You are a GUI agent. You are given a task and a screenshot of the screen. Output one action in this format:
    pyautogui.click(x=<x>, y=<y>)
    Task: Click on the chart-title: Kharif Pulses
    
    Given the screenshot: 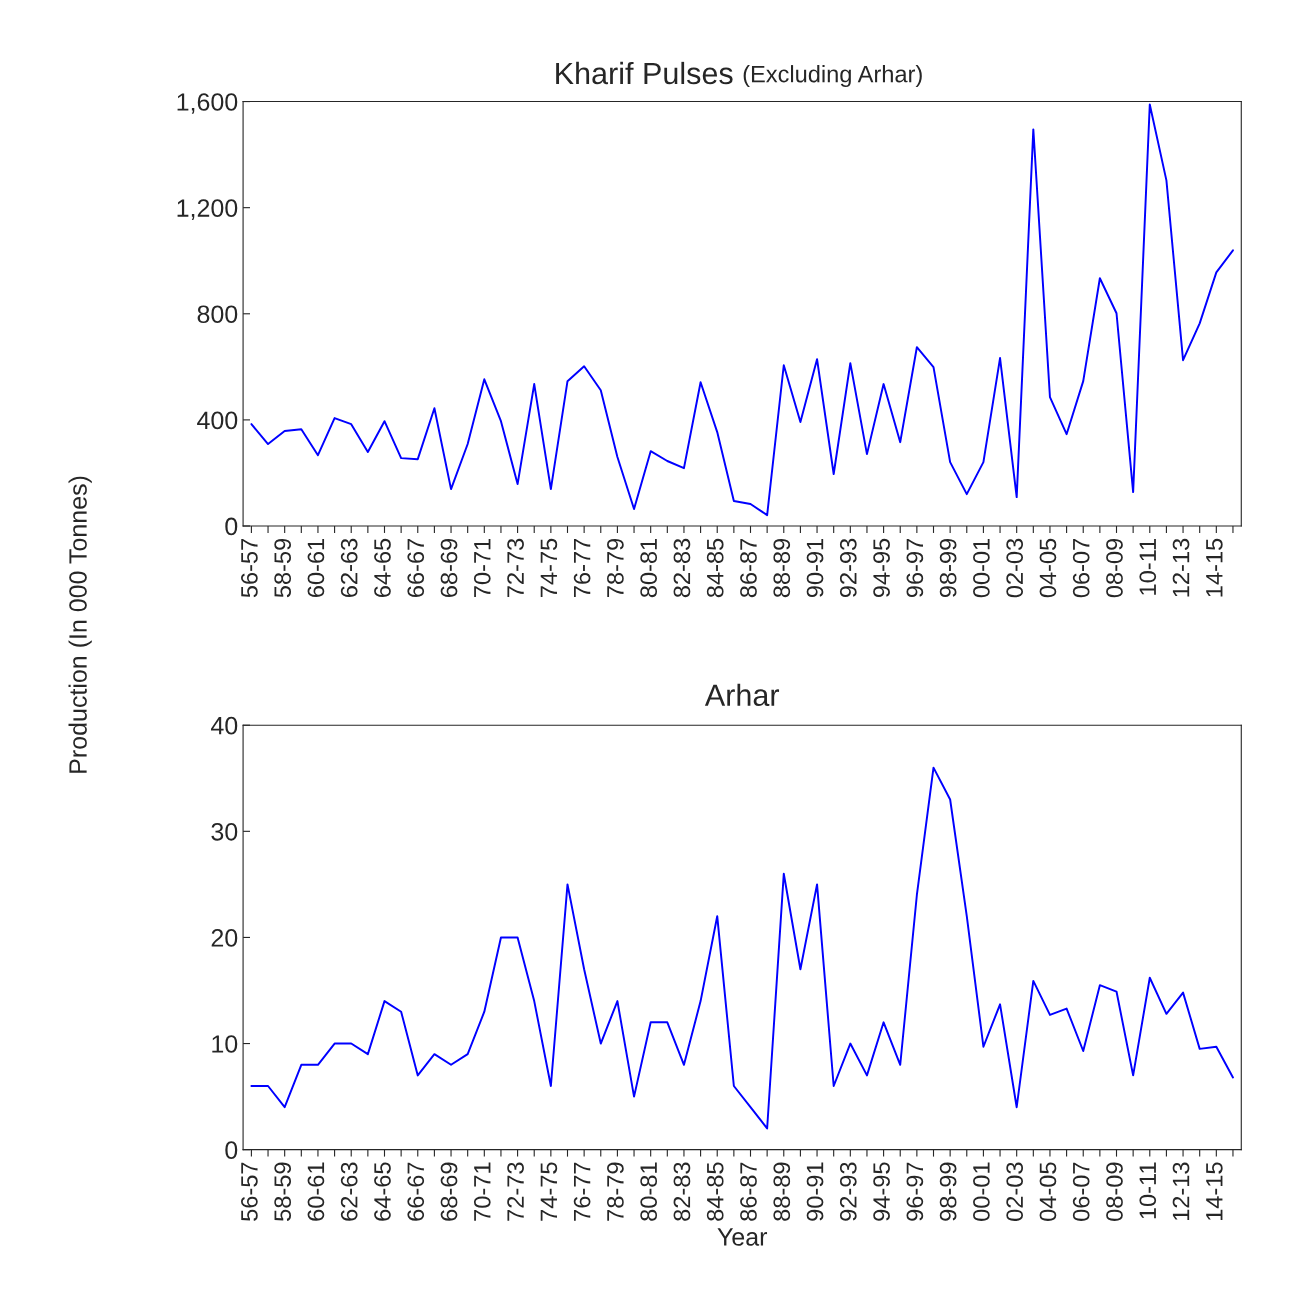 What is the action you would take?
    pyautogui.click(x=644, y=73)
    